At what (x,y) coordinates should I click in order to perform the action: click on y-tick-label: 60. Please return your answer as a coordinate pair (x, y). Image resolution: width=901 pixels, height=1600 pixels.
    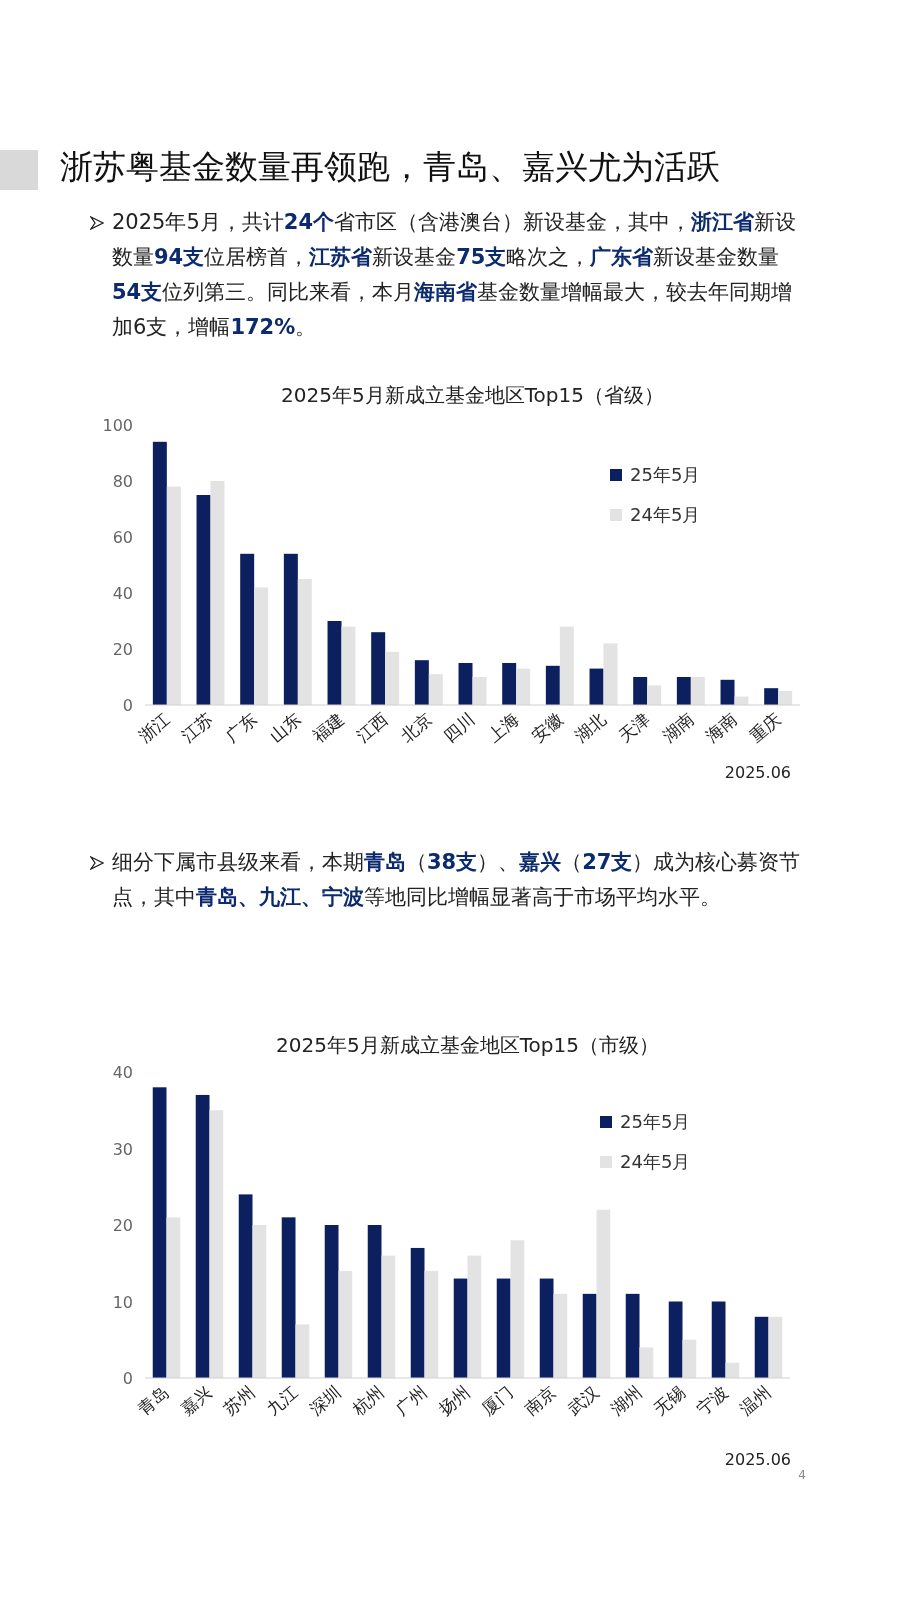
    Looking at the image, I should click on (122, 537).